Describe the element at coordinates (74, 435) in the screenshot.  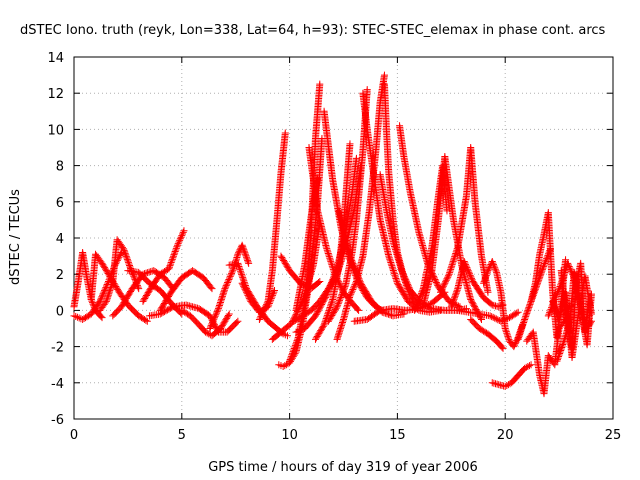
I see `x-tick-label: 0` at that location.